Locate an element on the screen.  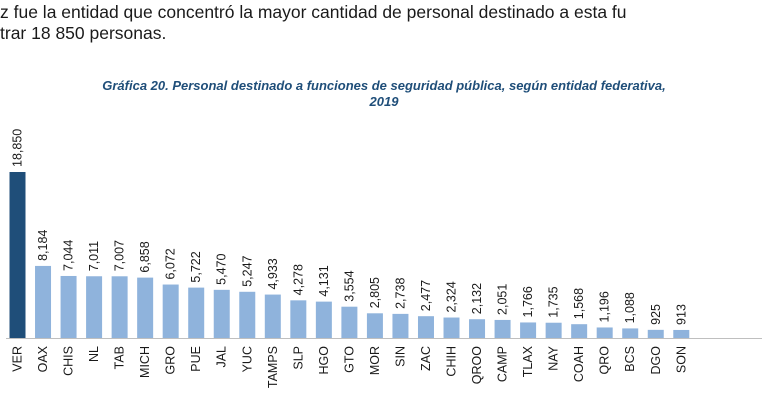
value-label: 5,722 is located at coordinates (196, 266).